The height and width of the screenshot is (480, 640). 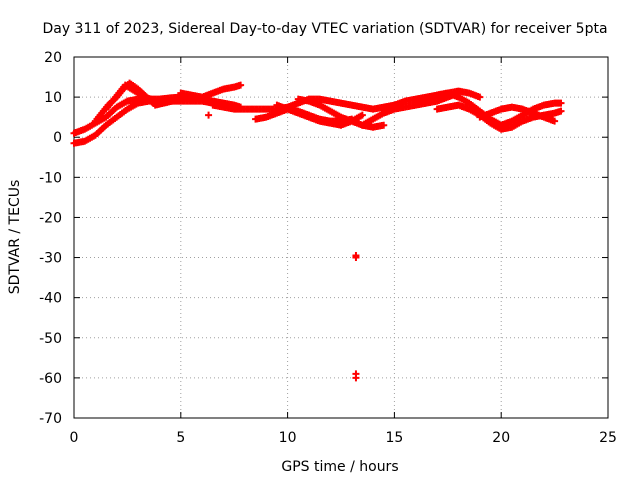 What do you see at coordinates (50, 178) in the screenshot?
I see `y-tick-label: -10` at bounding box center [50, 178].